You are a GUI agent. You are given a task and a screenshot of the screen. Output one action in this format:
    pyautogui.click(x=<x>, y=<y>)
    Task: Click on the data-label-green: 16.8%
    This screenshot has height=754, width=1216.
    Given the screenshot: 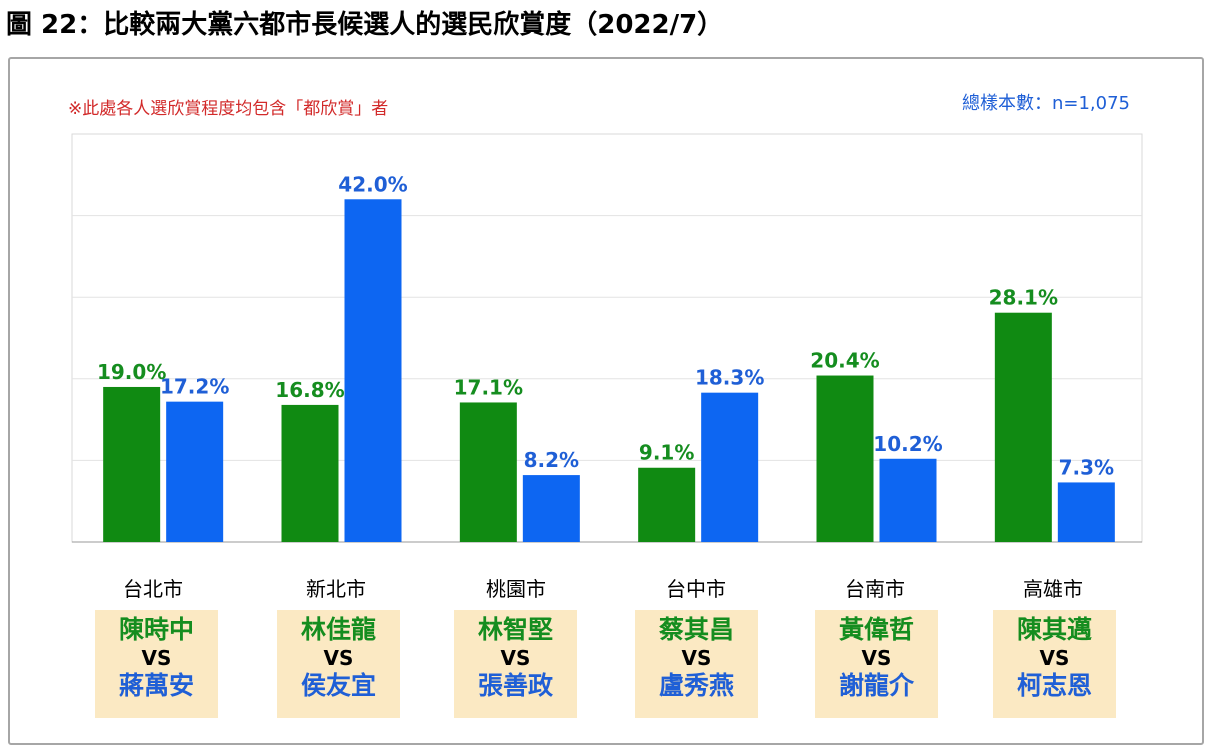 What is the action you would take?
    pyautogui.click(x=309, y=390)
    